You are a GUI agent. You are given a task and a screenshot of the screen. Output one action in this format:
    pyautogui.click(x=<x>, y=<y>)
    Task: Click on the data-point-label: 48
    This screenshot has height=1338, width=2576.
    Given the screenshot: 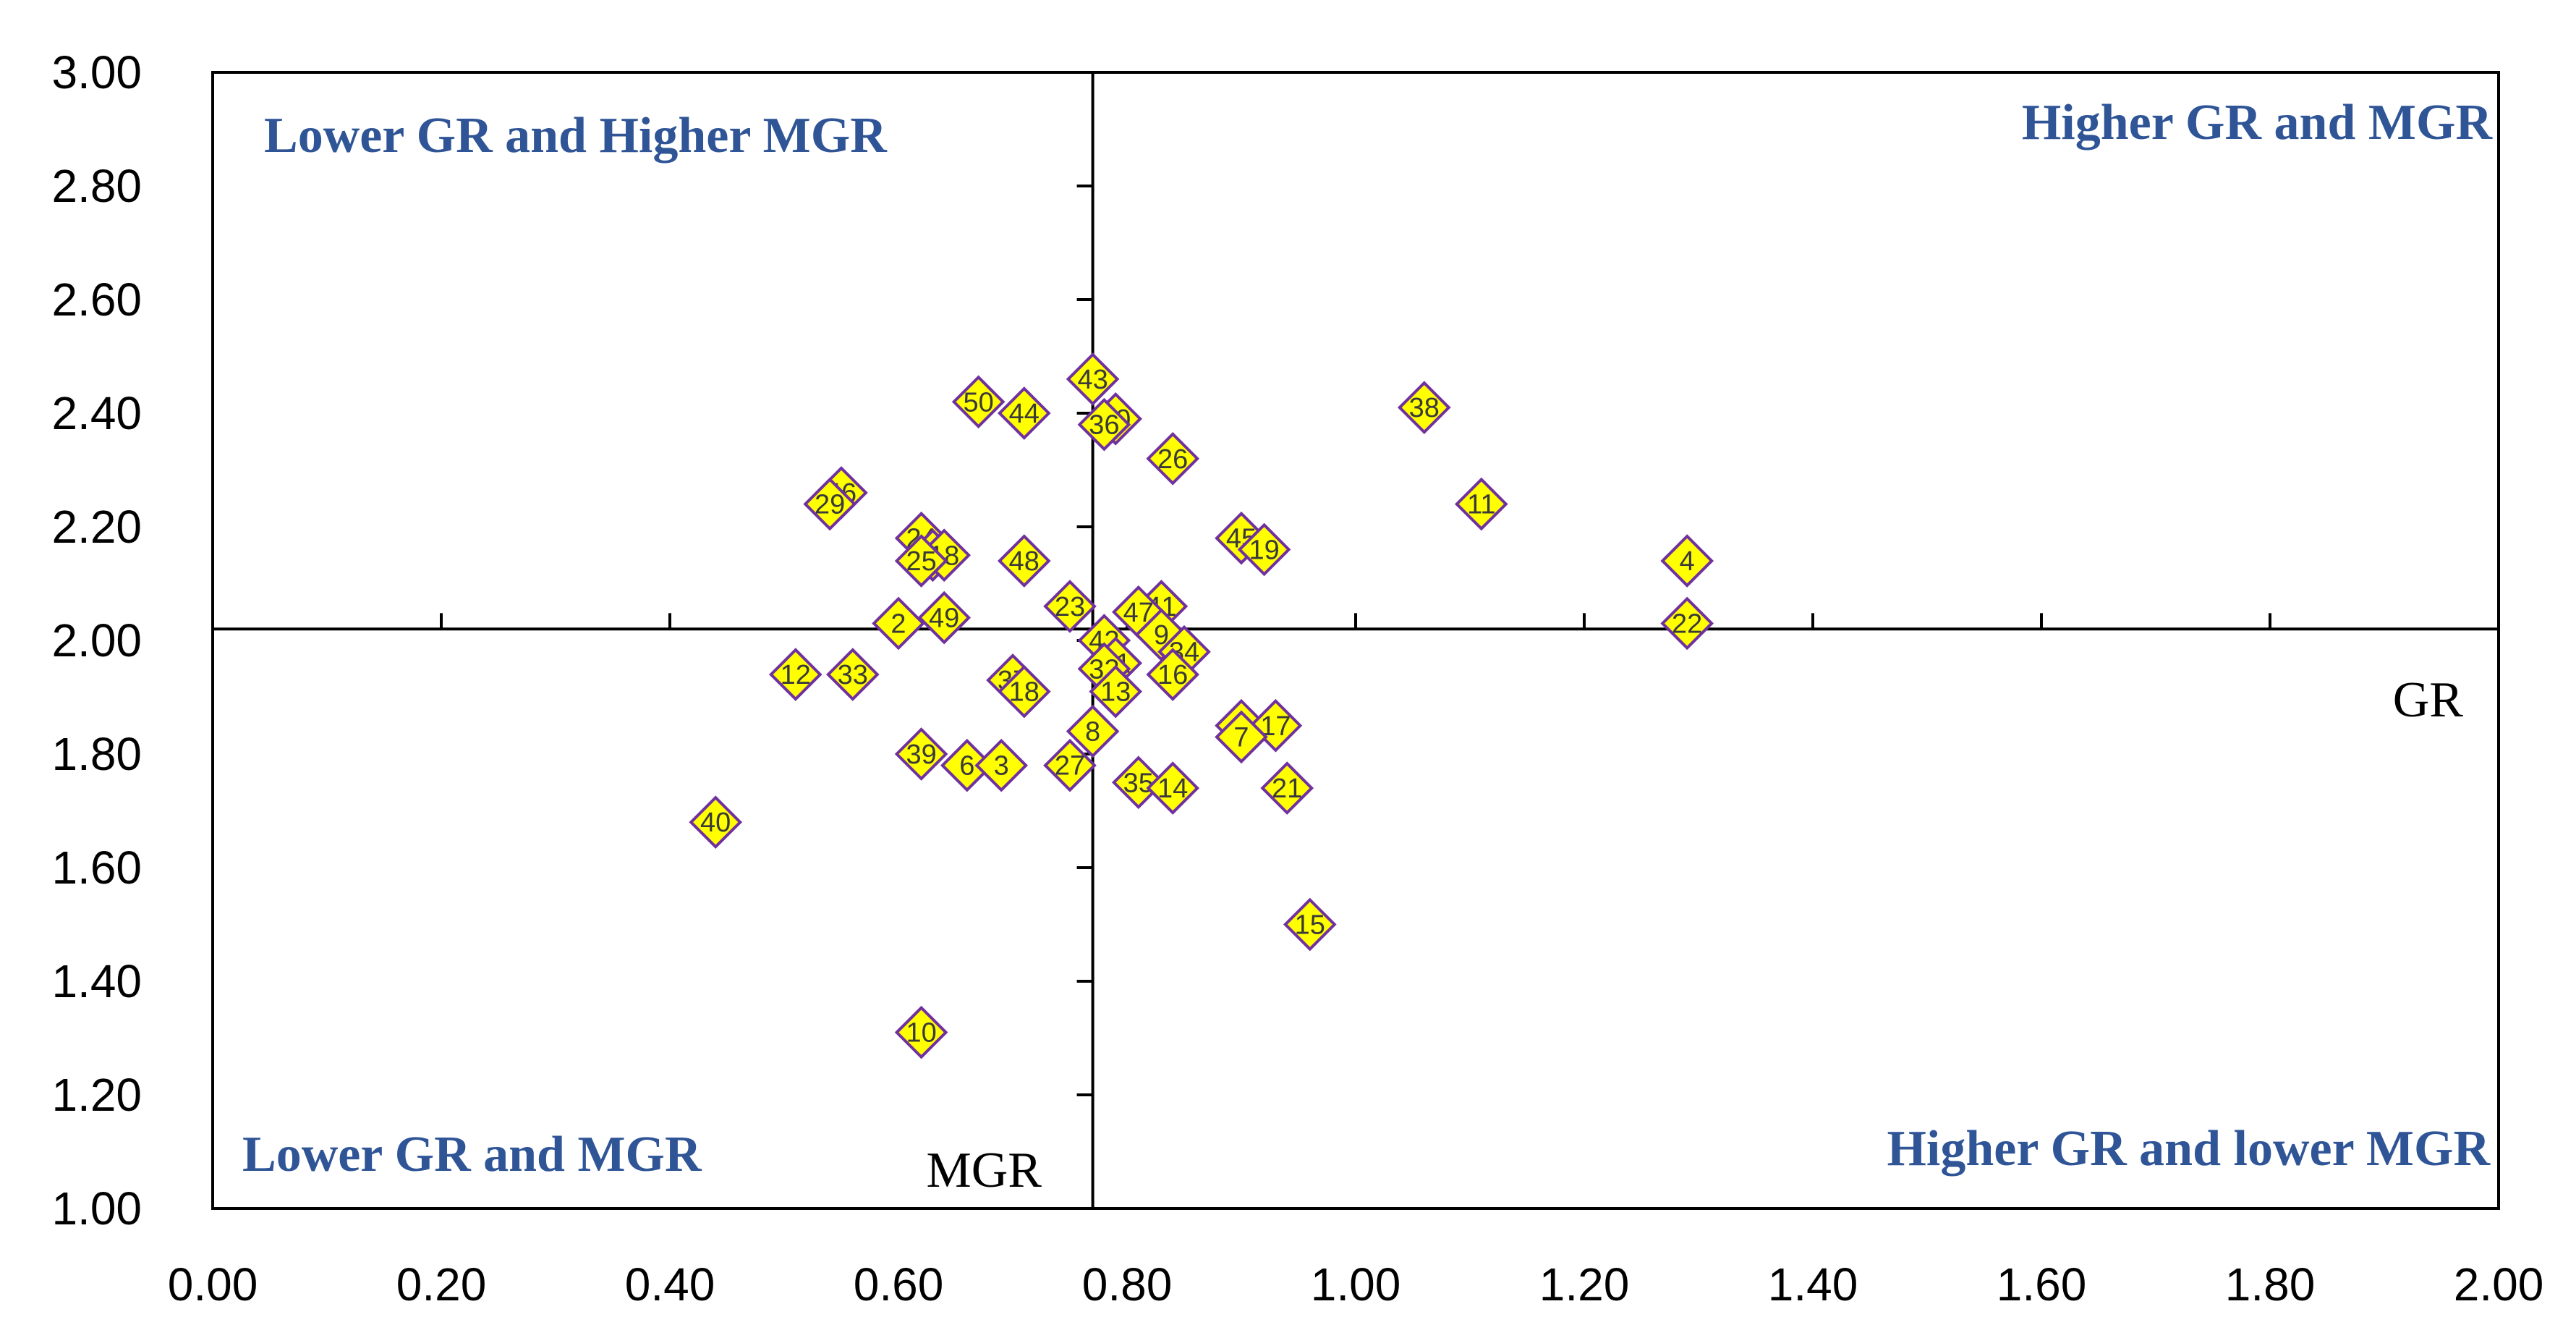 What is the action you would take?
    pyautogui.click(x=1024, y=561)
    